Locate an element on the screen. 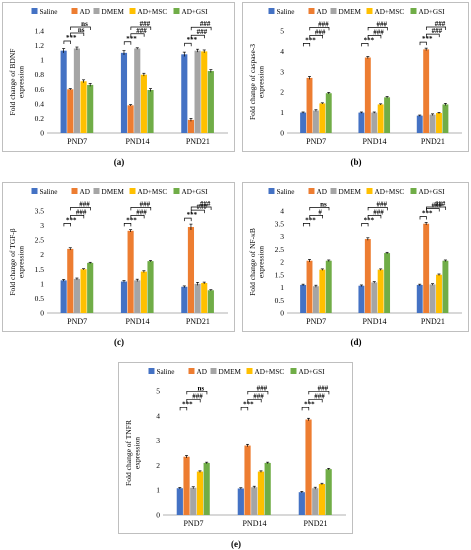  y-tick-label: 1.2 is located at coordinates (40, 45).